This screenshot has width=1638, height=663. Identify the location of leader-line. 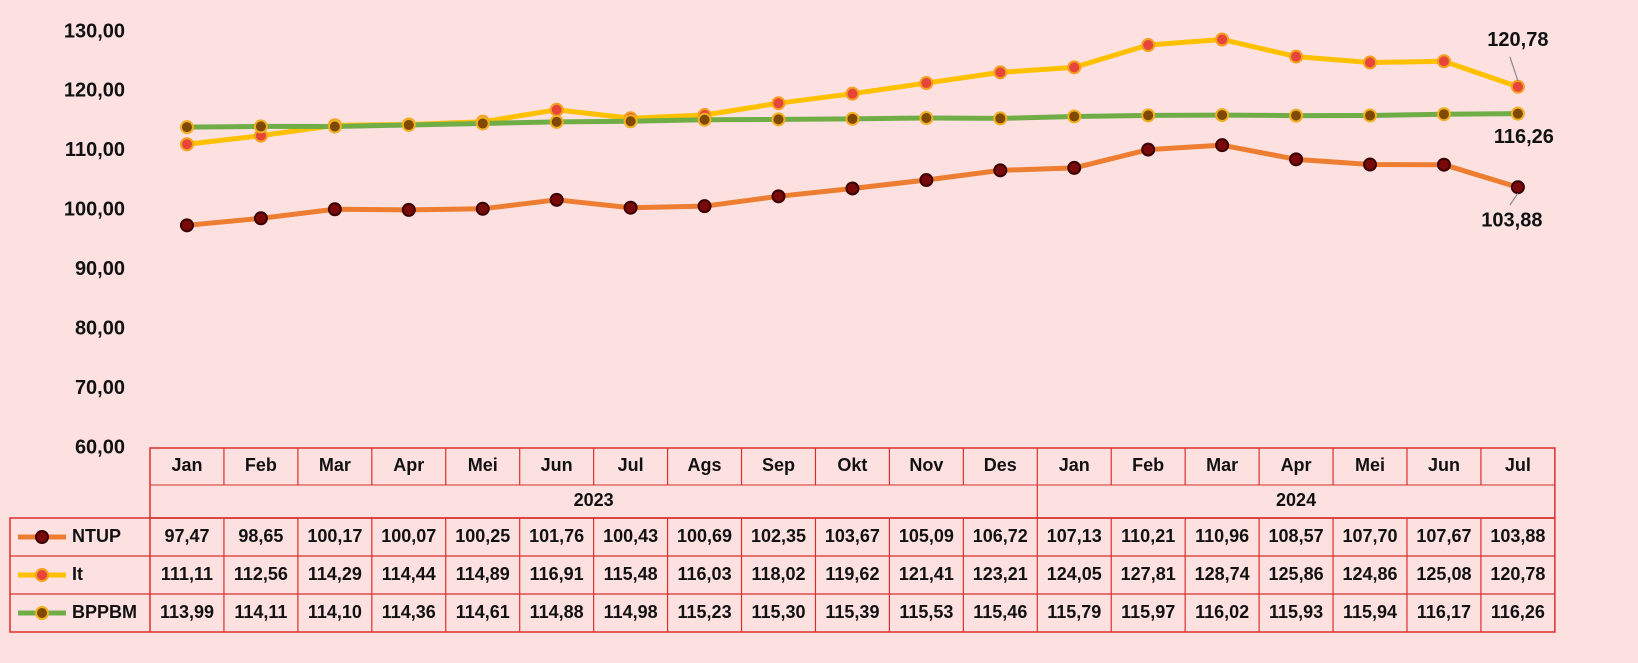
(1514, 199).